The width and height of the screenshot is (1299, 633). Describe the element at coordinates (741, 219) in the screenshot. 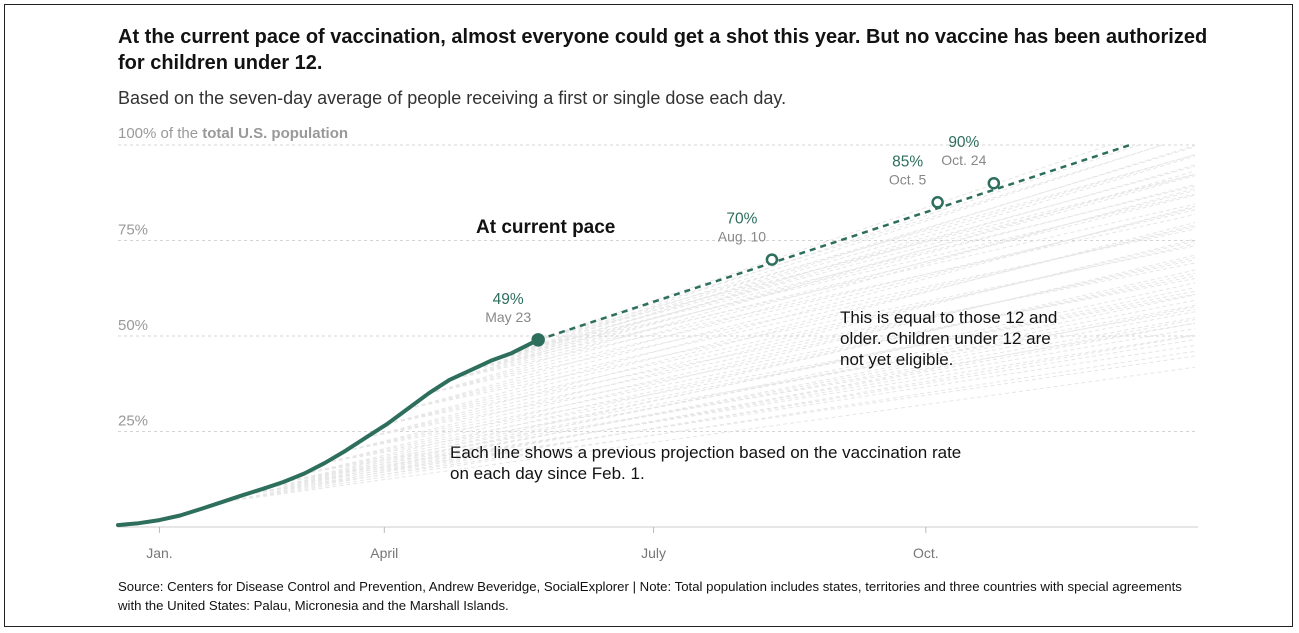

I see `milestone-percent-label: 70%` at that location.